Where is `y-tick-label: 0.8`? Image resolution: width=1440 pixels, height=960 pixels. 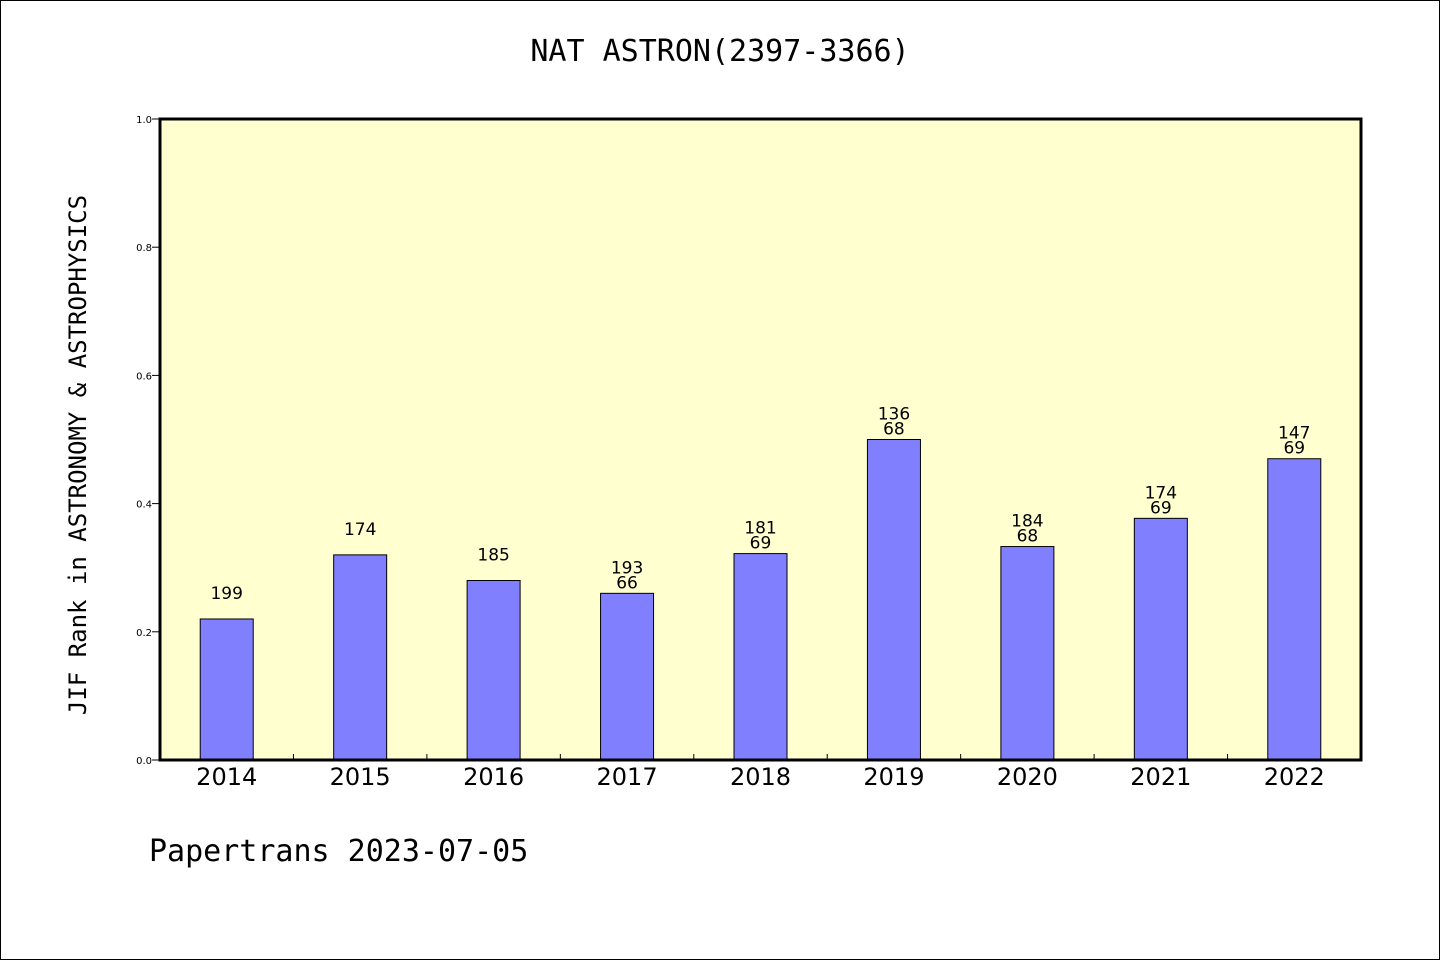
y-tick-label: 0.8 is located at coordinates (144, 248).